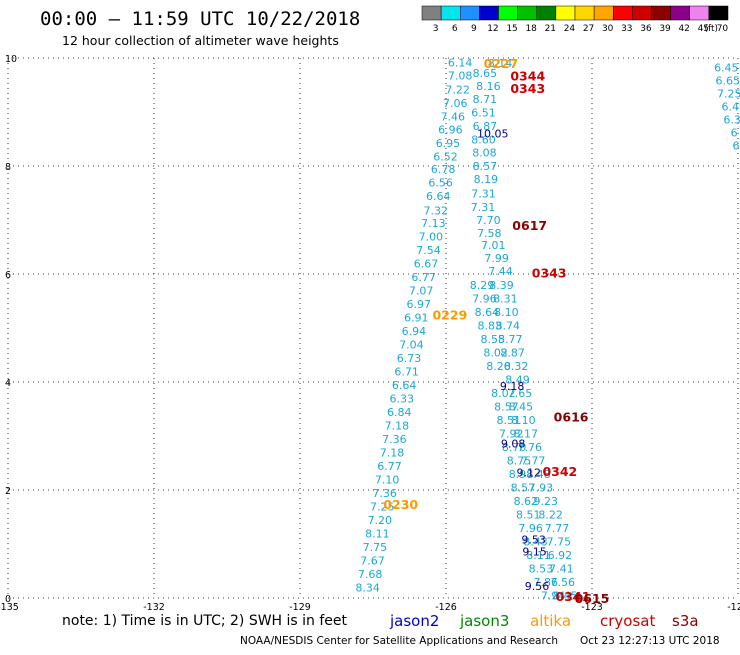 The image size is (740, 655). I want to click on swh-point: 8.11, so click(377, 534).